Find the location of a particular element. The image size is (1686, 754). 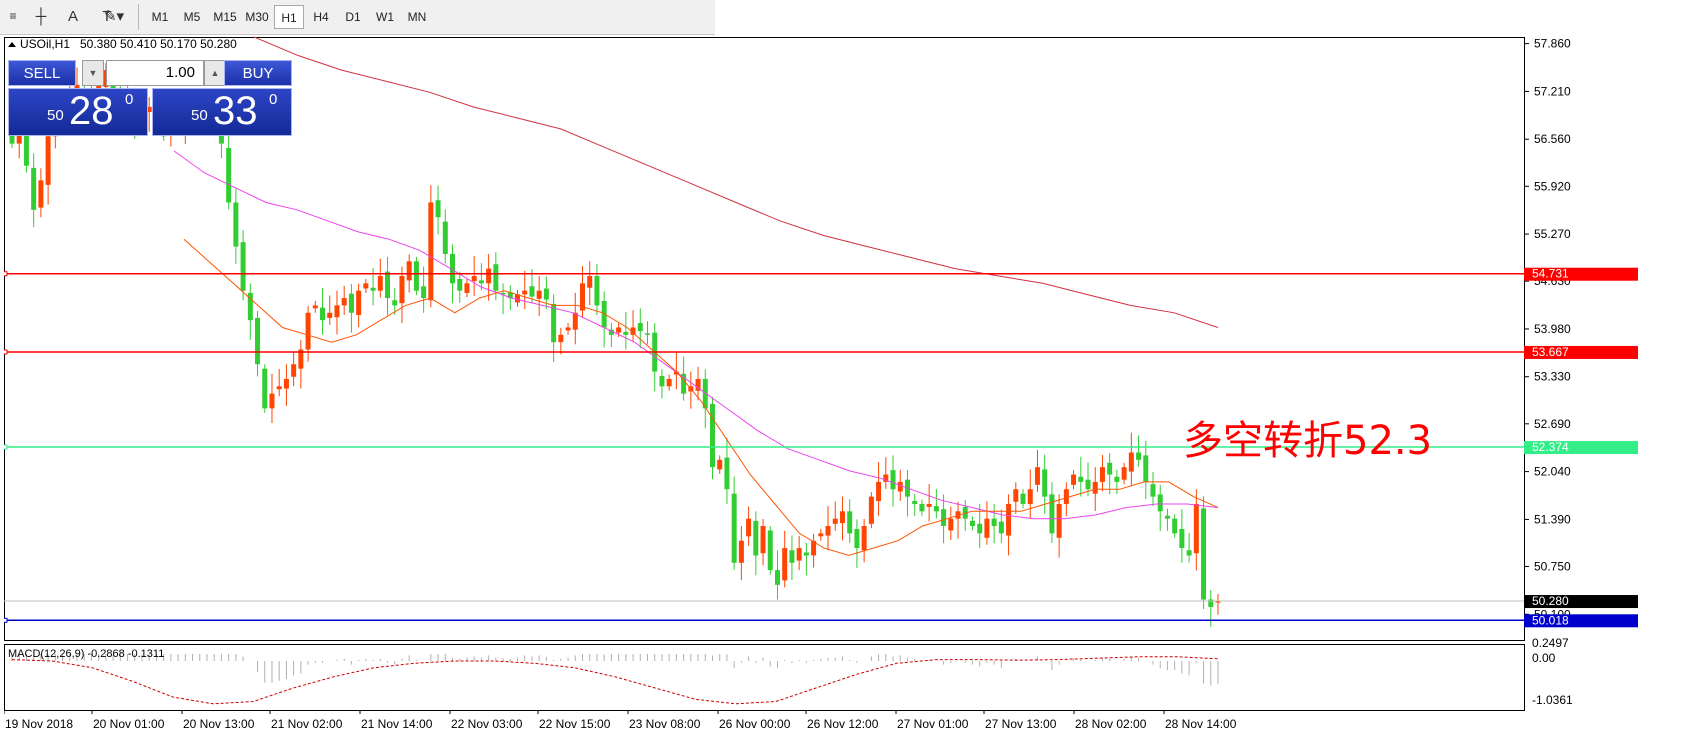

buy-price-small: 50 is located at coordinates (199, 115).